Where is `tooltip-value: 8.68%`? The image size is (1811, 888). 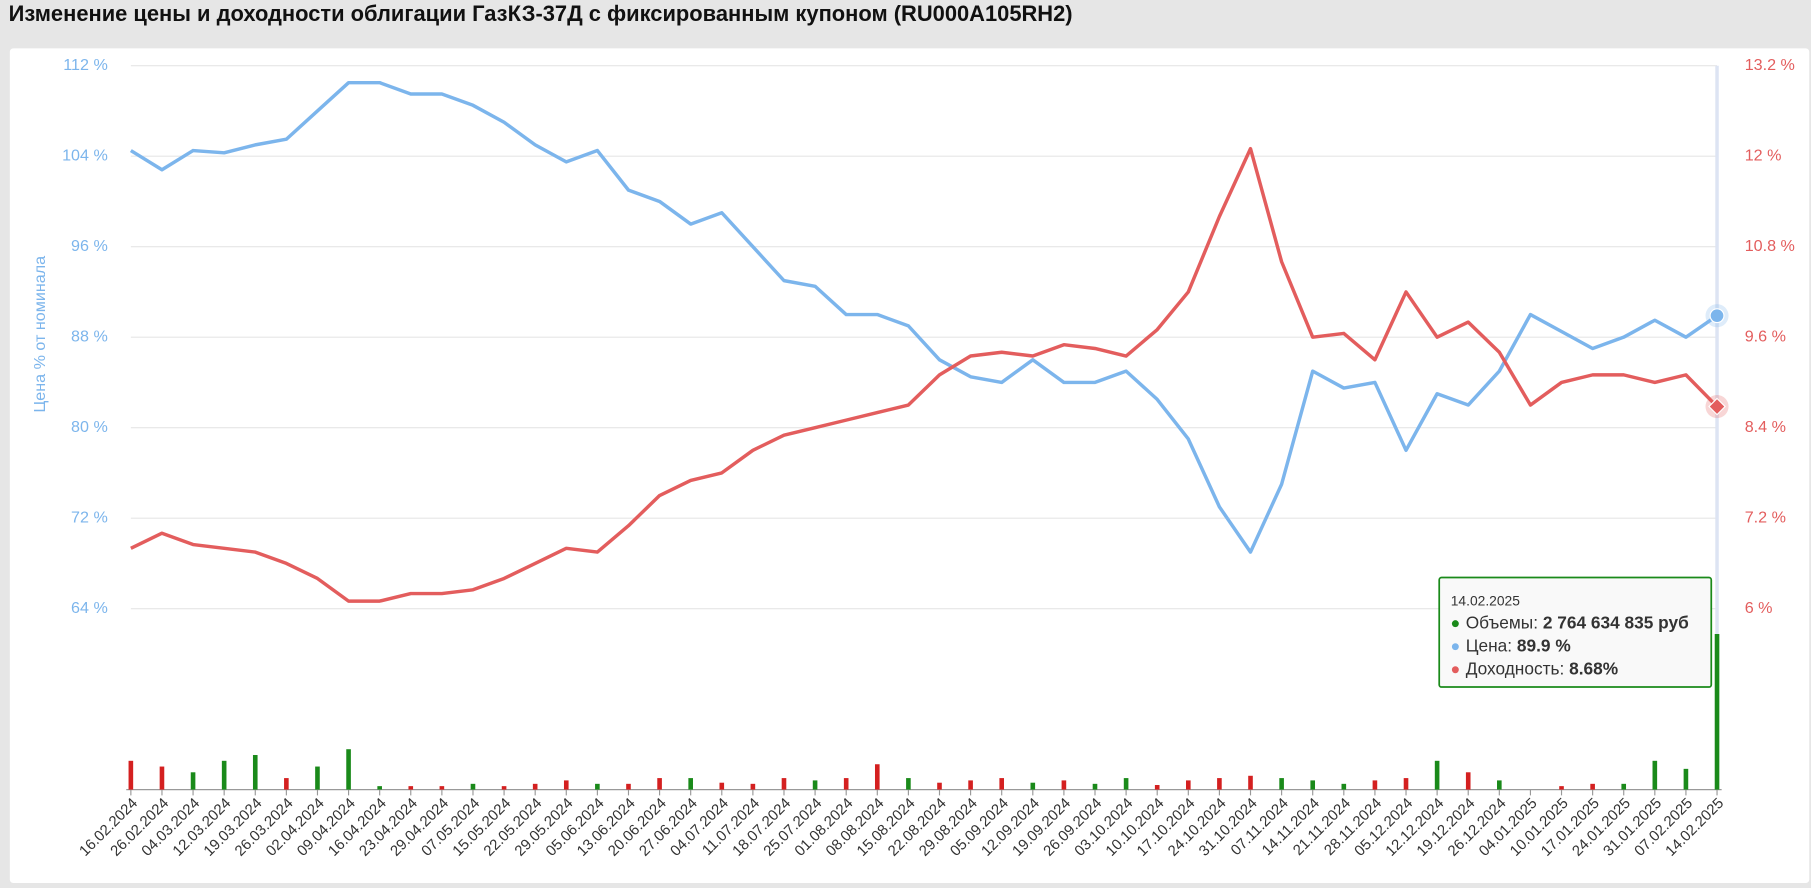
tooltip-value: 8.68% is located at coordinates (1593, 668).